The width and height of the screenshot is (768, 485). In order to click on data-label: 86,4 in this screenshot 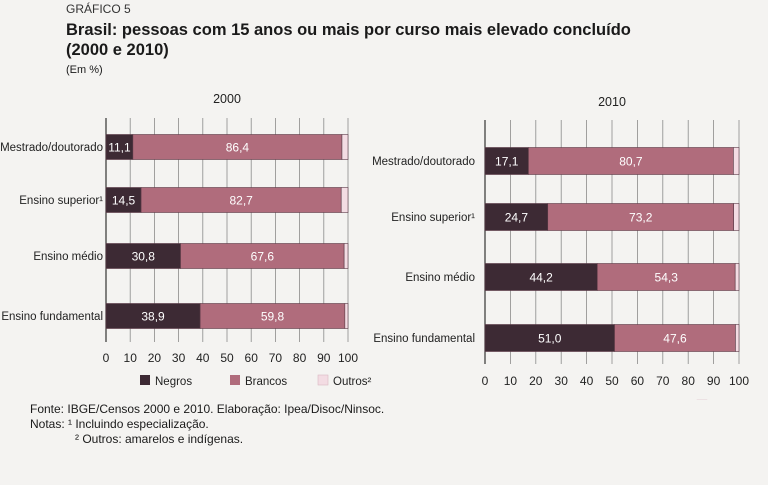, I will do `click(238, 148)`.